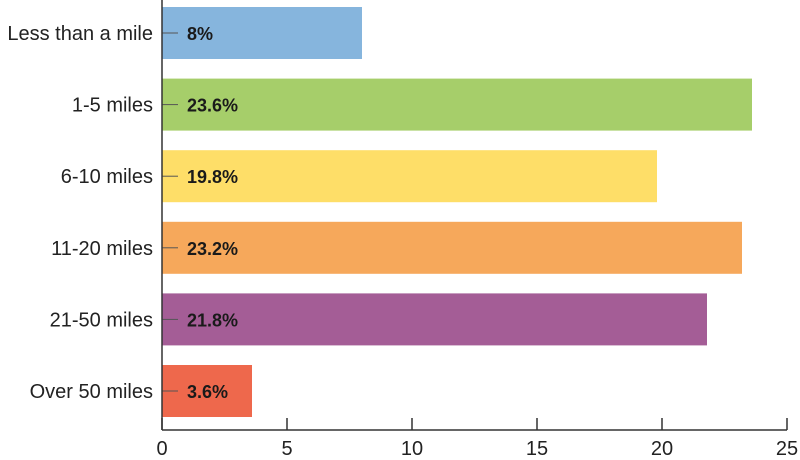 The width and height of the screenshot is (800, 460). Describe the element at coordinates (91, 392) in the screenshot. I see `category-label: Over 50 miles` at that location.